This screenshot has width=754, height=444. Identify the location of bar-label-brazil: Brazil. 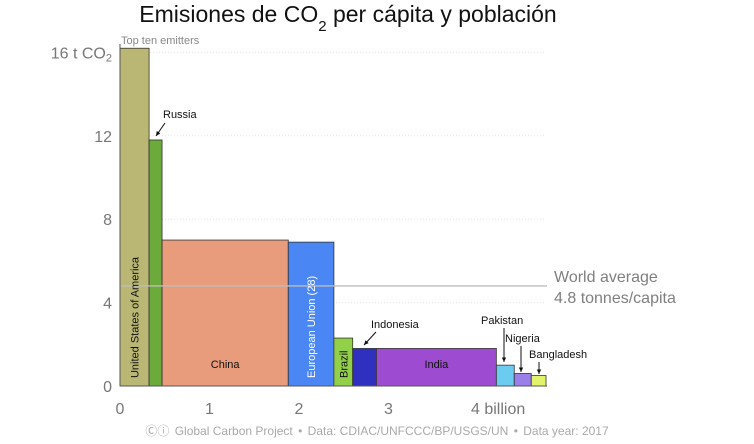
(344, 364).